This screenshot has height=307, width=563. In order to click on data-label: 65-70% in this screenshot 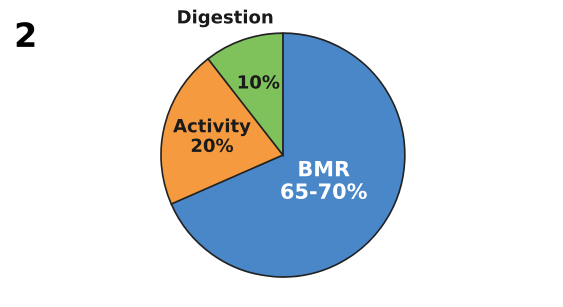, I will do `click(324, 191)`.